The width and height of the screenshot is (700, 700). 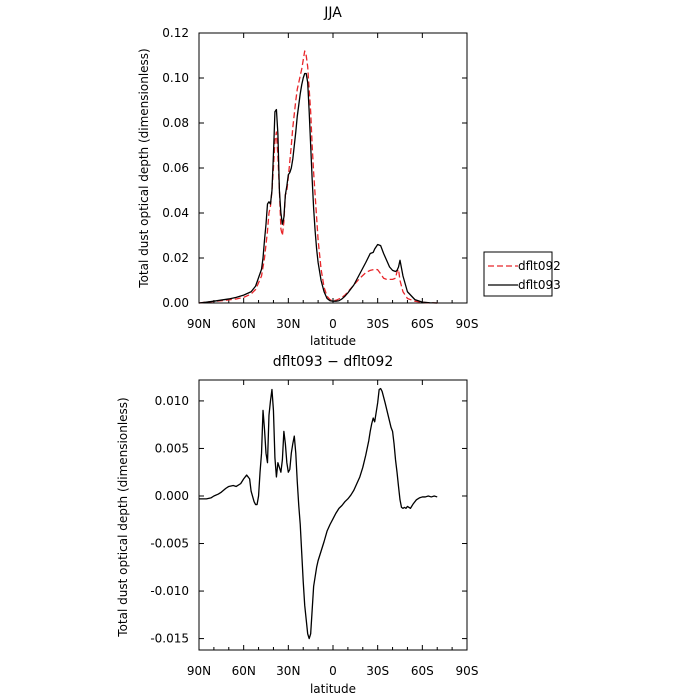 I want to click on bottom-chart-y-tick-labels: -0.015 -0.010 -0.005 0.000 0.005 0.010, so click(x=169, y=520).